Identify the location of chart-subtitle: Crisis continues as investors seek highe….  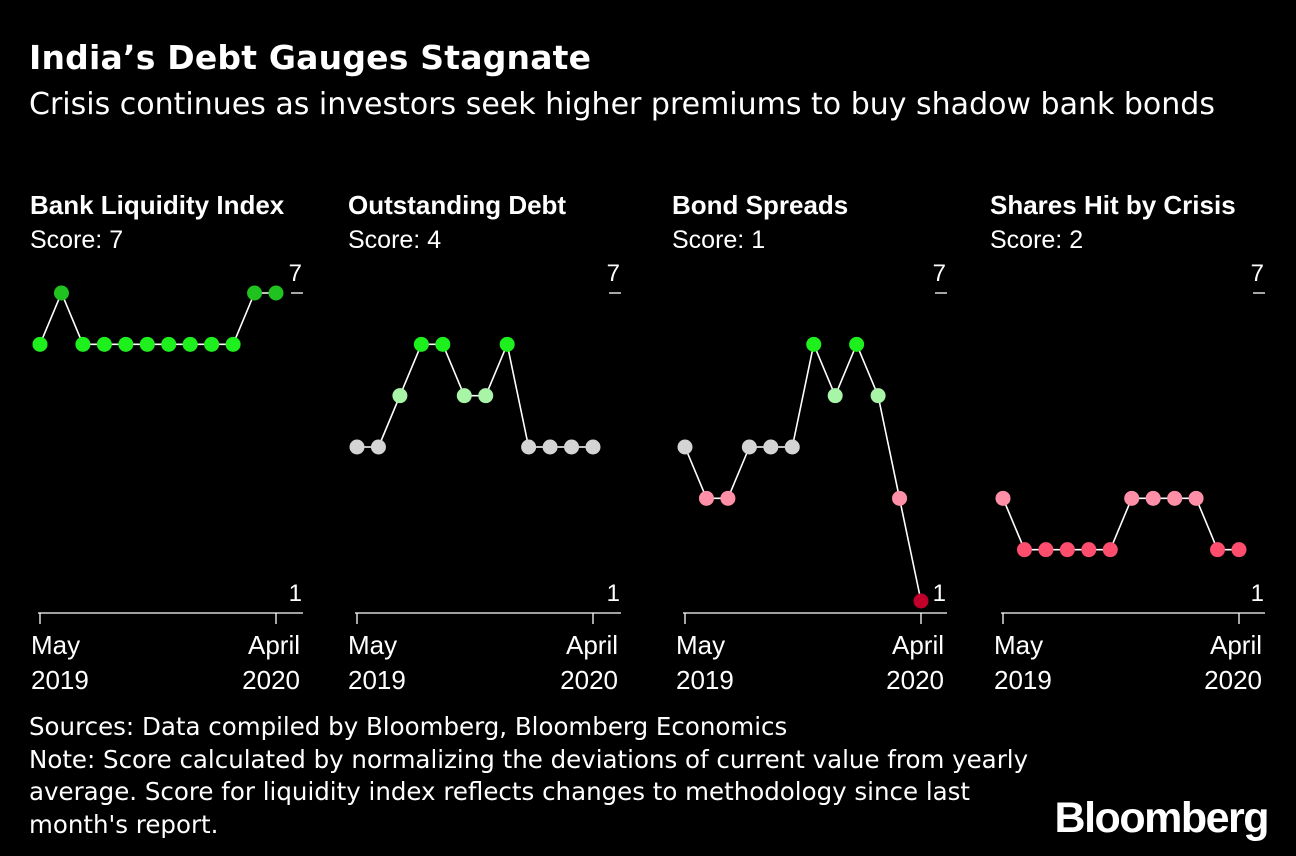
(622, 104).